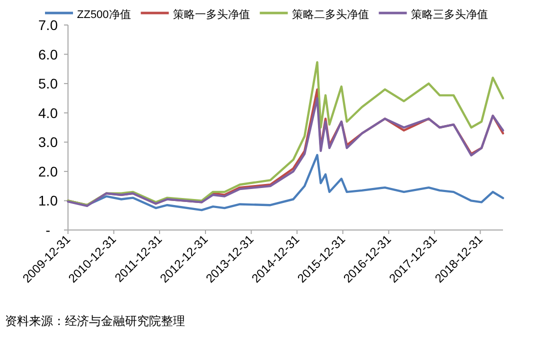  Describe the element at coordinates (48, 112) in the screenshot. I see `y-tick-label: 4.0` at that location.